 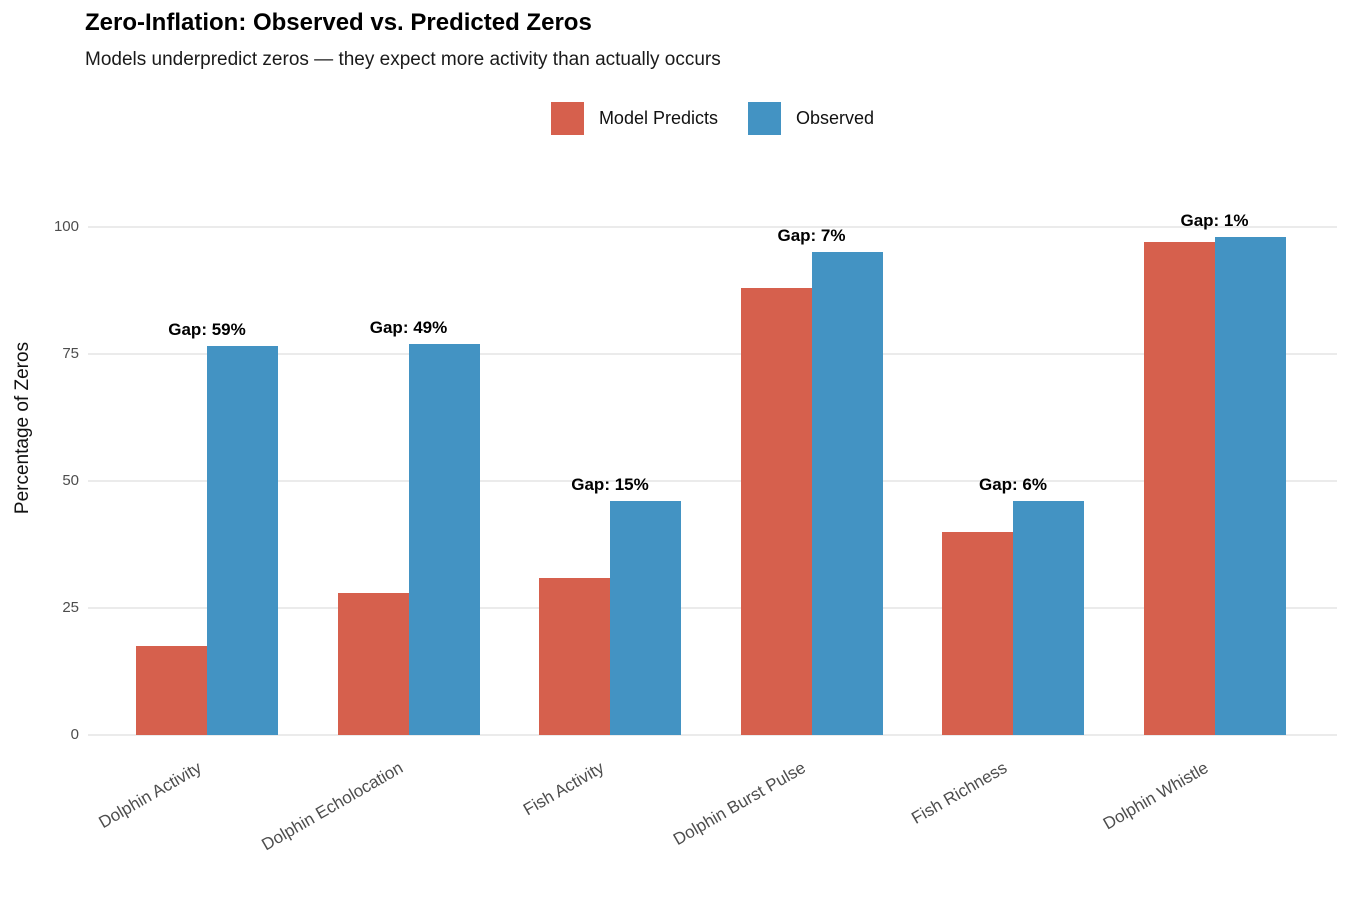 I want to click on gap-label-dolphin-echolocation: Gap: 49%, so click(x=408, y=327).